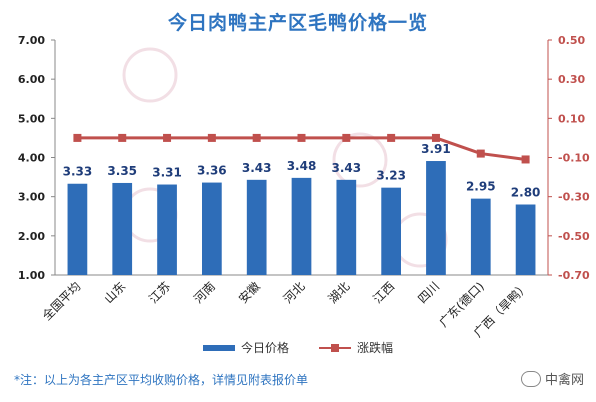 Image resolution: width=596 pixels, height=402 pixels. I want to click on y-right-tick-label: -0.30, so click(574, 197).